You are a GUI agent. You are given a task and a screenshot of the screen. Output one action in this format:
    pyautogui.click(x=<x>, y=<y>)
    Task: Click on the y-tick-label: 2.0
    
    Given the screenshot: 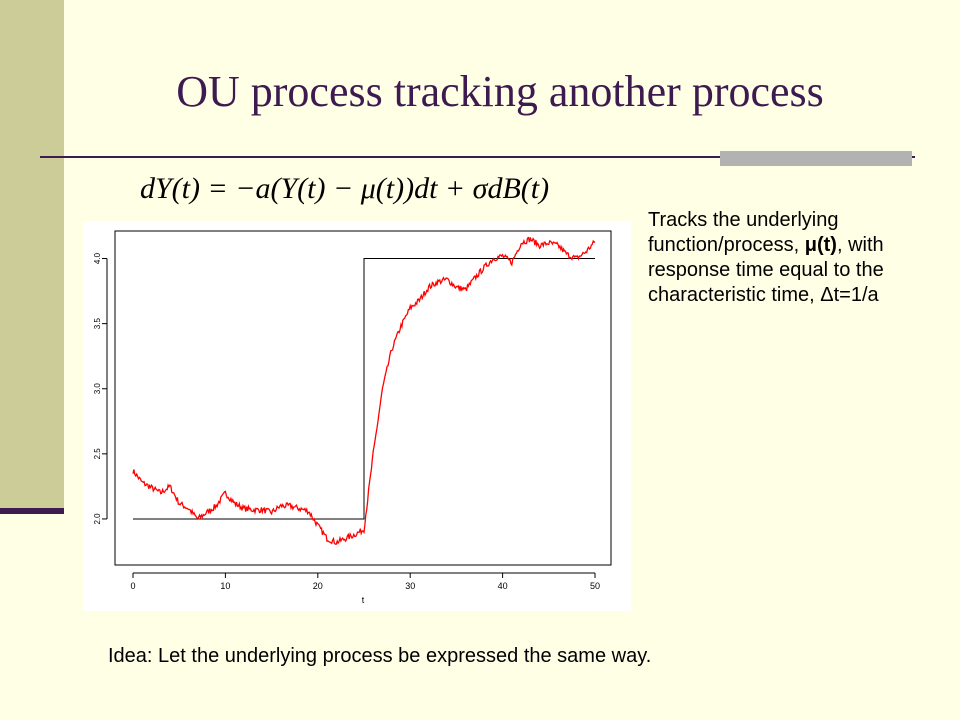 What is the action you would take?
    pyautogui.click(x=97, y=519)
    